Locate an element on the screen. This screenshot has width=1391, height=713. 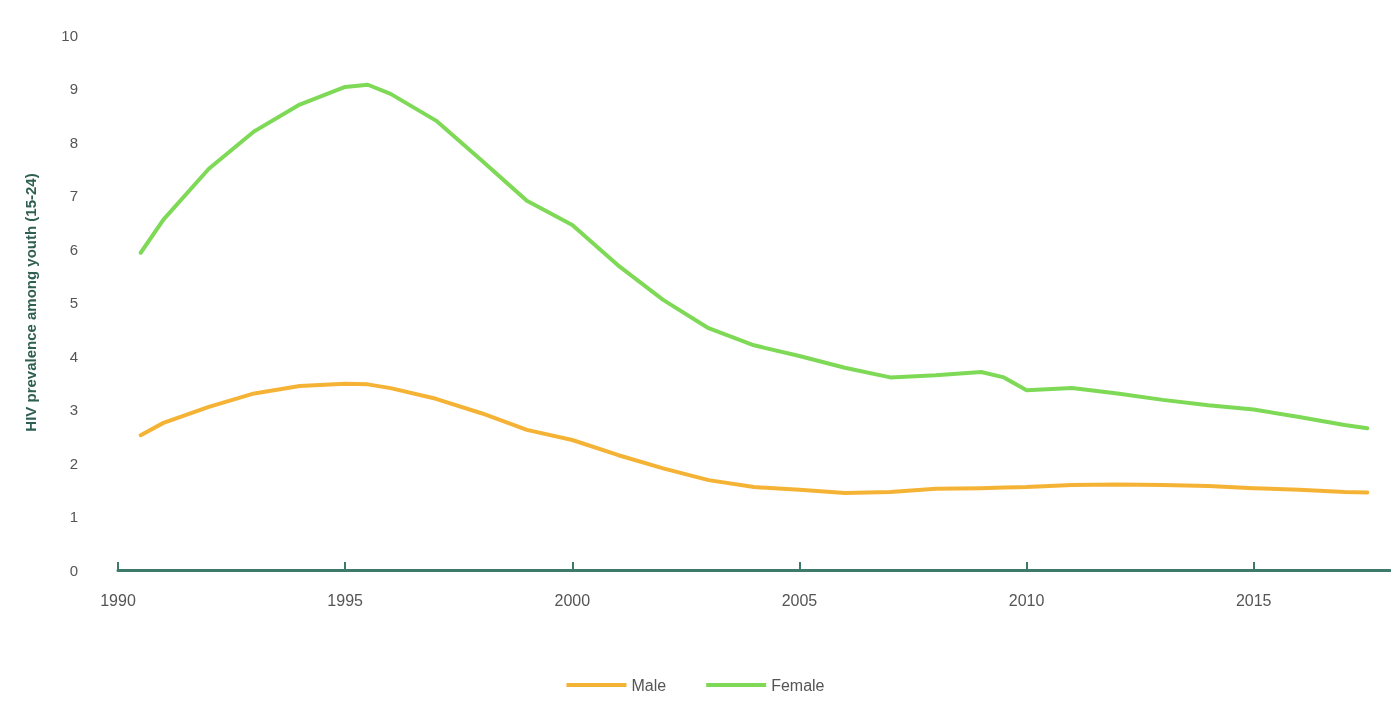
y-tick-label: 0 is located at coordinates (73, 570).